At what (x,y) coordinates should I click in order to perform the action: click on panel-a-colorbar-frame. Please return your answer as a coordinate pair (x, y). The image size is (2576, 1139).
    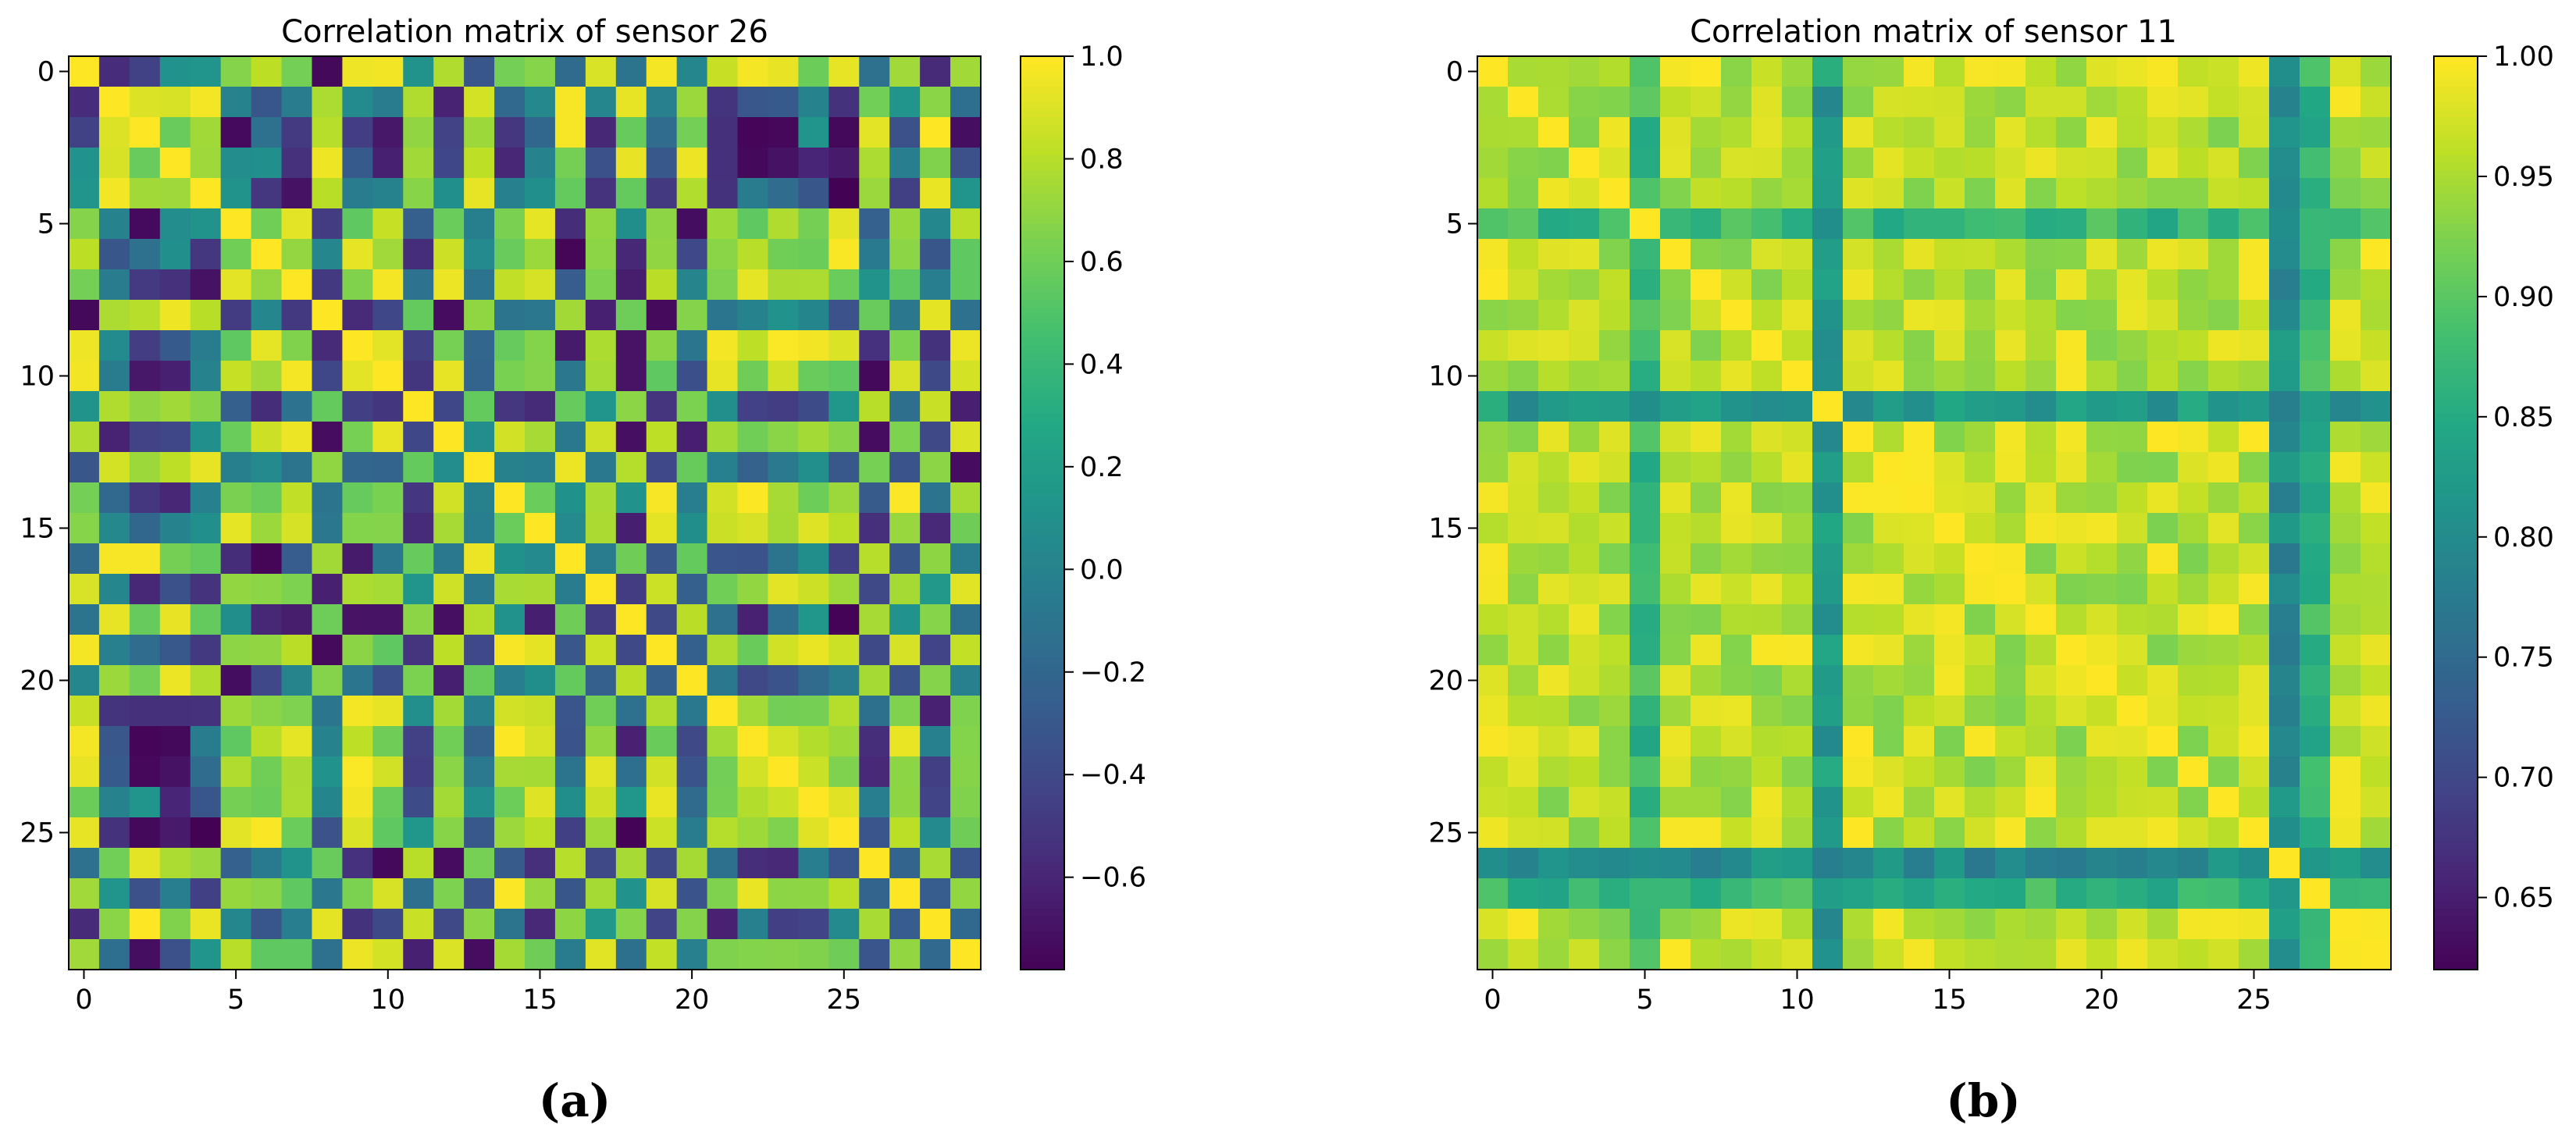
    Looking at the image, I should click on (1042, 512).